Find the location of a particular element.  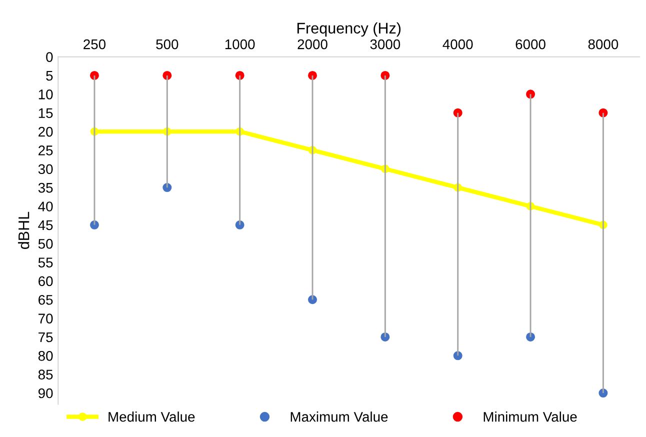

y-tick-label: 55 is located at coordinates (45, 263).